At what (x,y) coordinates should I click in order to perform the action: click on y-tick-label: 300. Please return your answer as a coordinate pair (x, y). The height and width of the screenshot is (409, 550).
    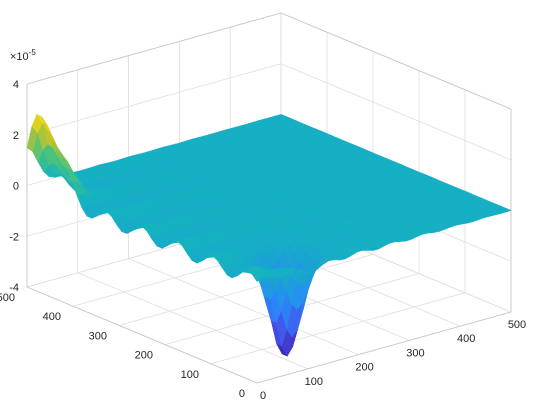
    Looking at the image, I should click on (98, 336).